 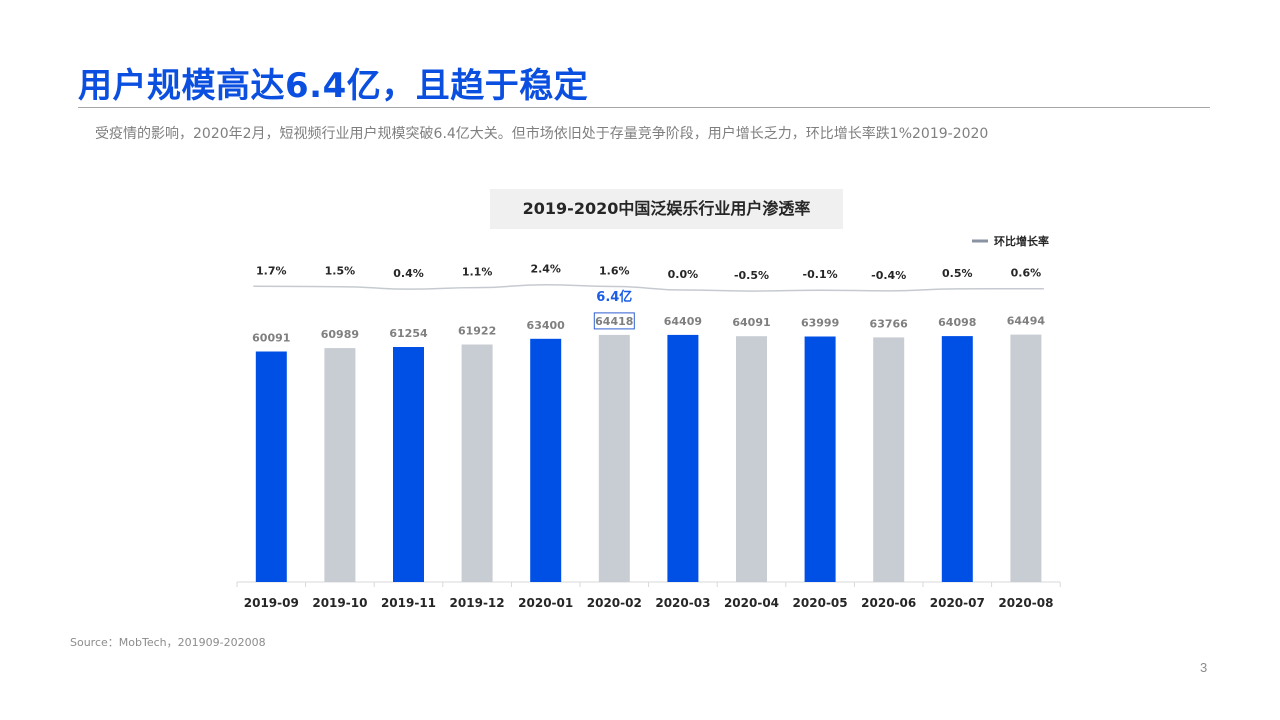 I want to click on growth-rate-label: -0.5%, so click(x=751, y=275).